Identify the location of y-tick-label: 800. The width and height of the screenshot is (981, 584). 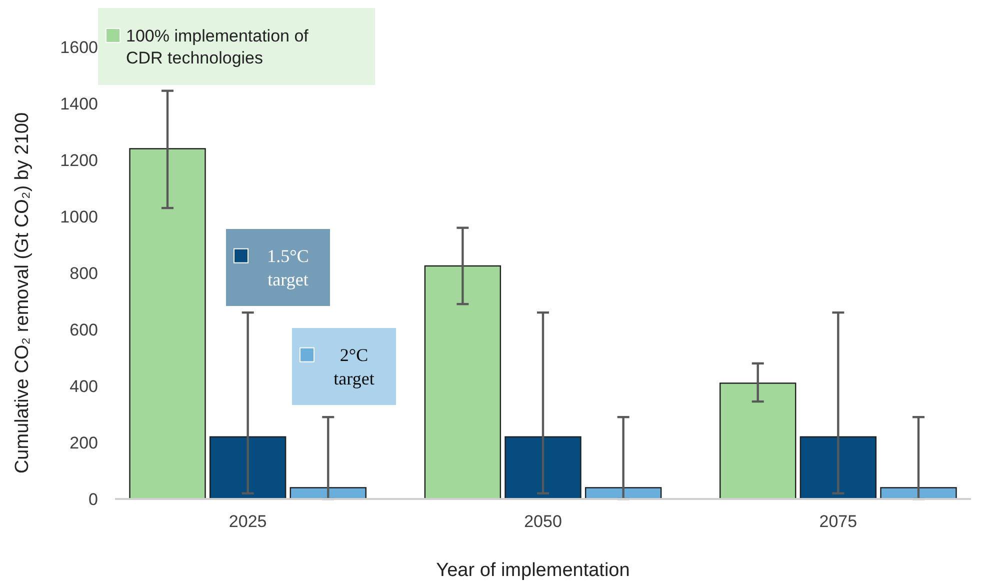
(84, 273).